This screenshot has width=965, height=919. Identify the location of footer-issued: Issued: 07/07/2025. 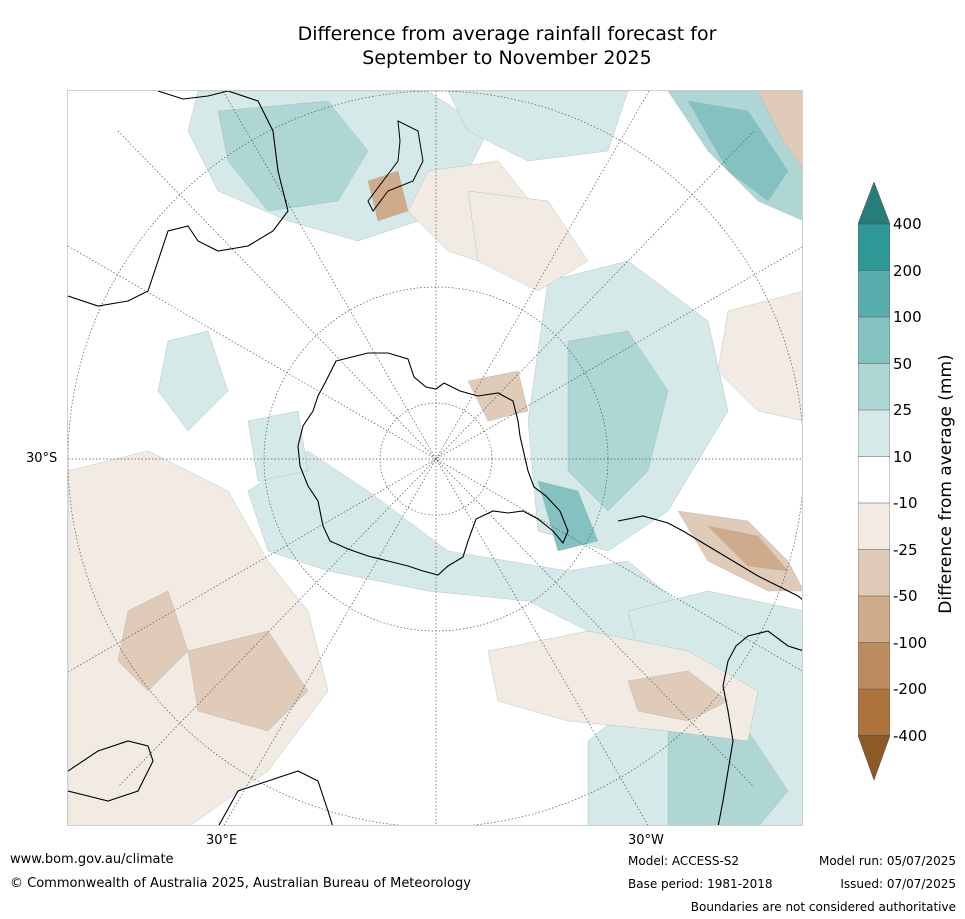
(898, 884).